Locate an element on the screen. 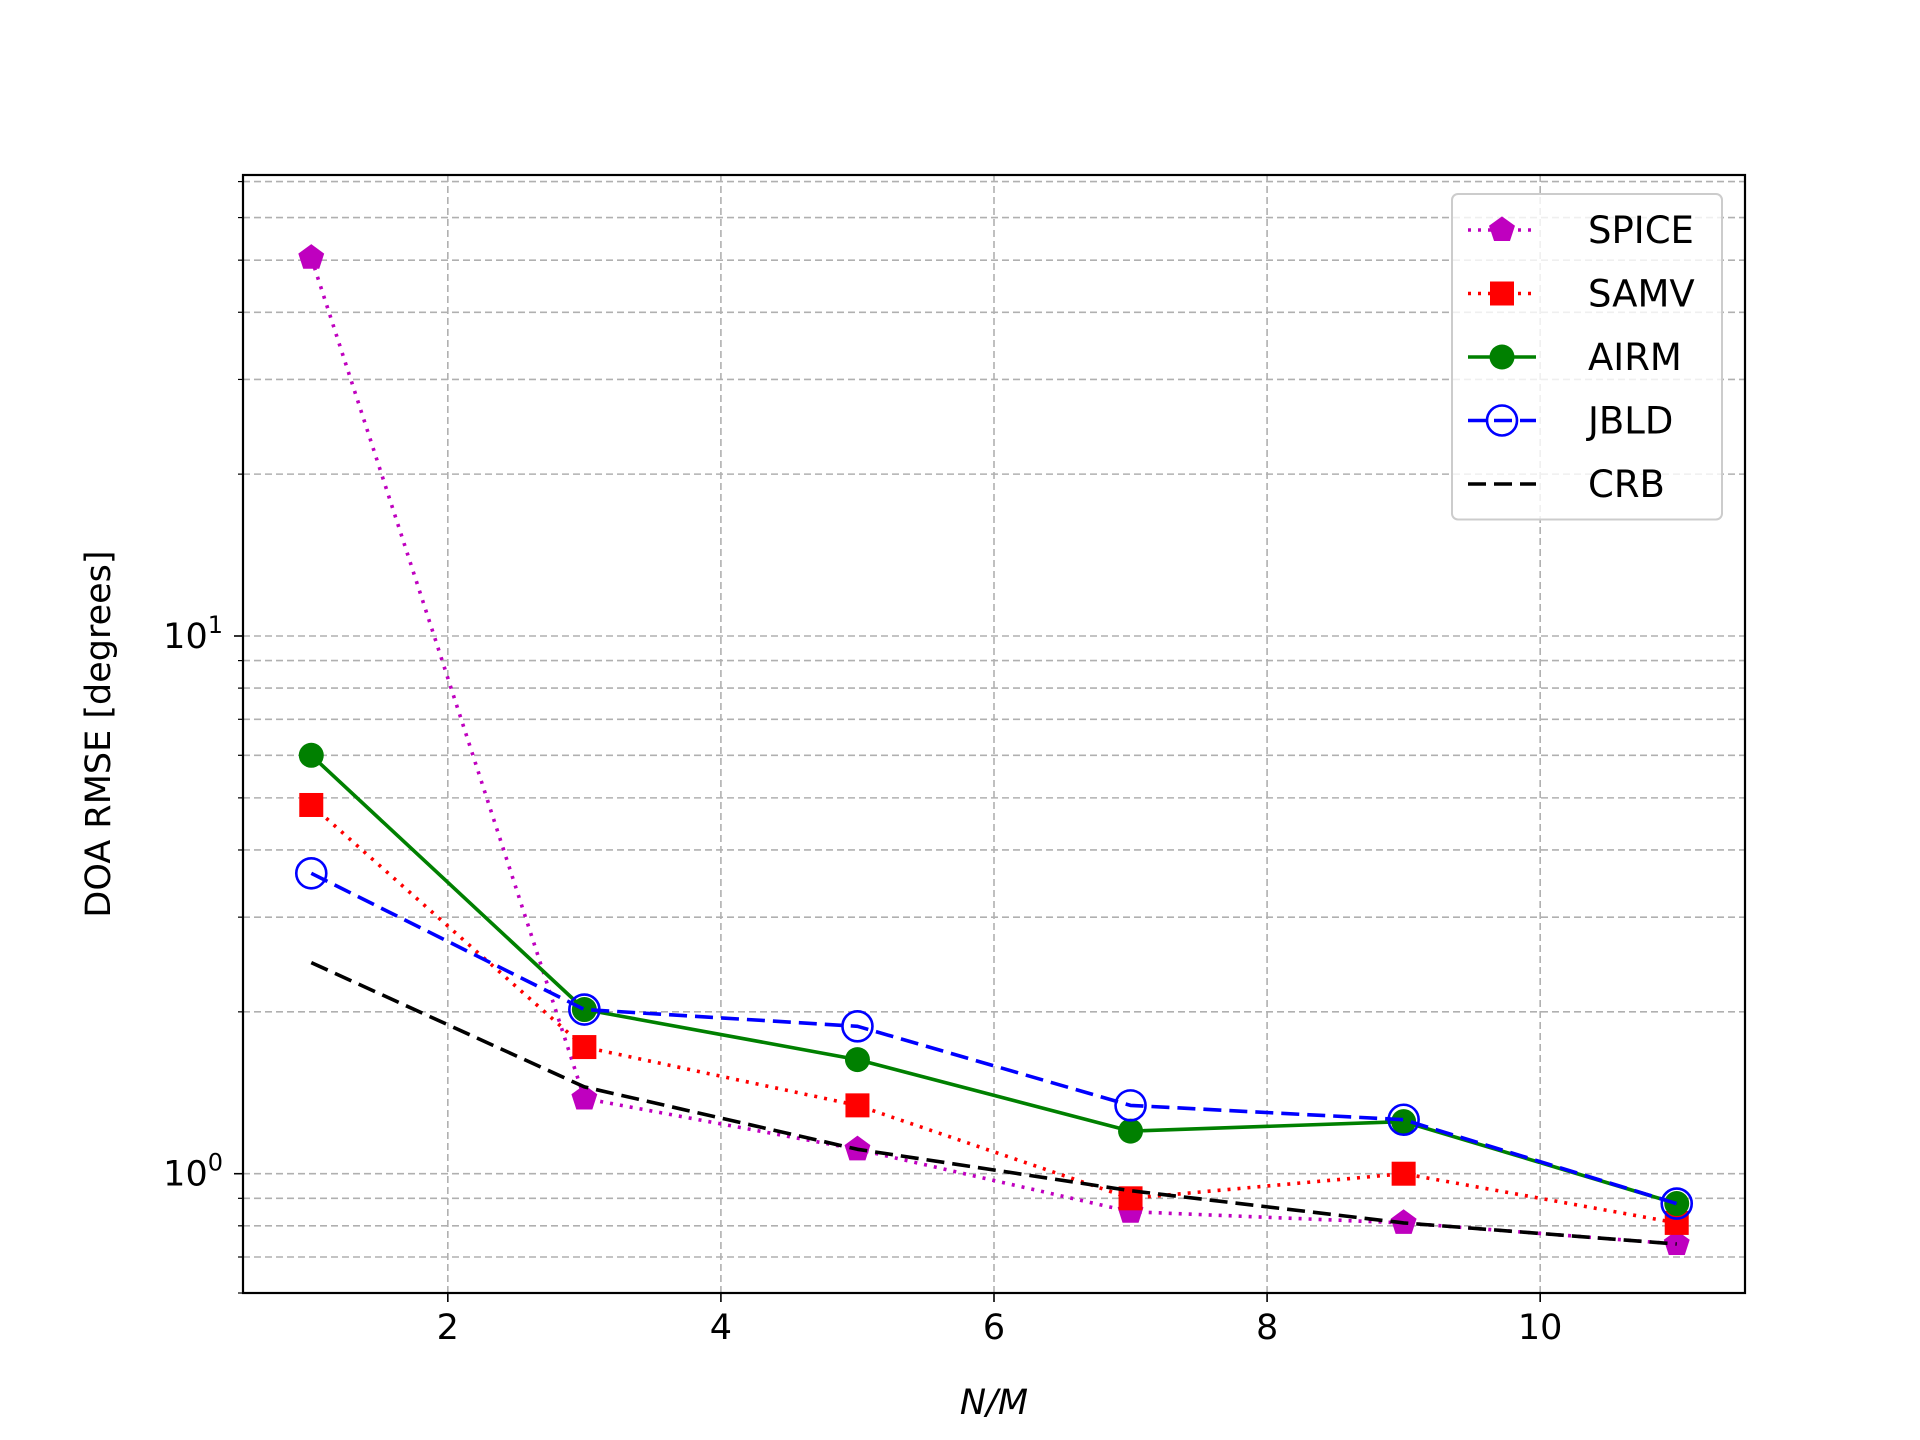 The width and height of the screenshot is (1920, 1440). x-tick-label: 6 is located at coordinates (994, 1328).